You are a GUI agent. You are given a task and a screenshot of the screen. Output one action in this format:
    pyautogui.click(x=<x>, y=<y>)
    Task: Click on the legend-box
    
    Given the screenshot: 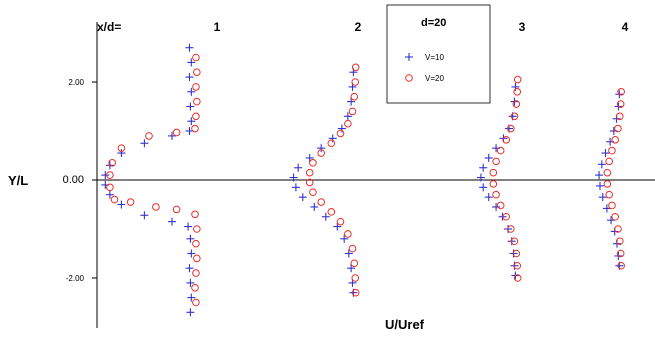 What is the action you would take?
    pyautogui.click(x=438, y=54)
    